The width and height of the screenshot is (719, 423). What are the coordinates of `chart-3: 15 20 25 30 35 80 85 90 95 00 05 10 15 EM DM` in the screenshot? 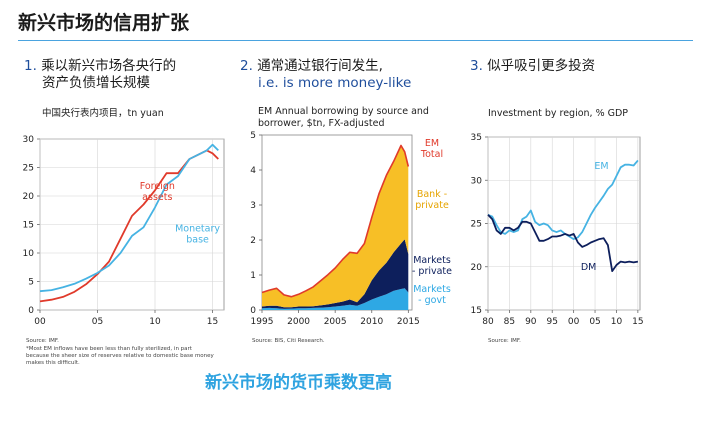 It's located at (557, 230).